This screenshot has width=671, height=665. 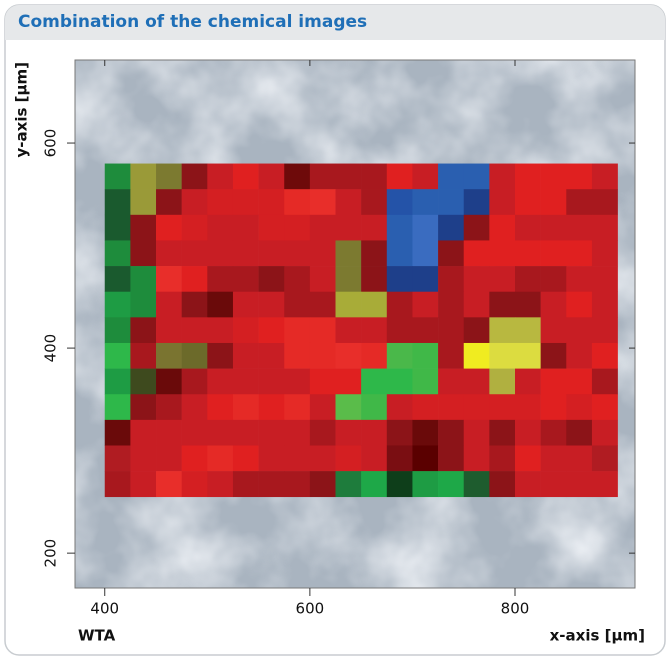 I want to click on y-tick-label: 200, so click(x=51, y=553).